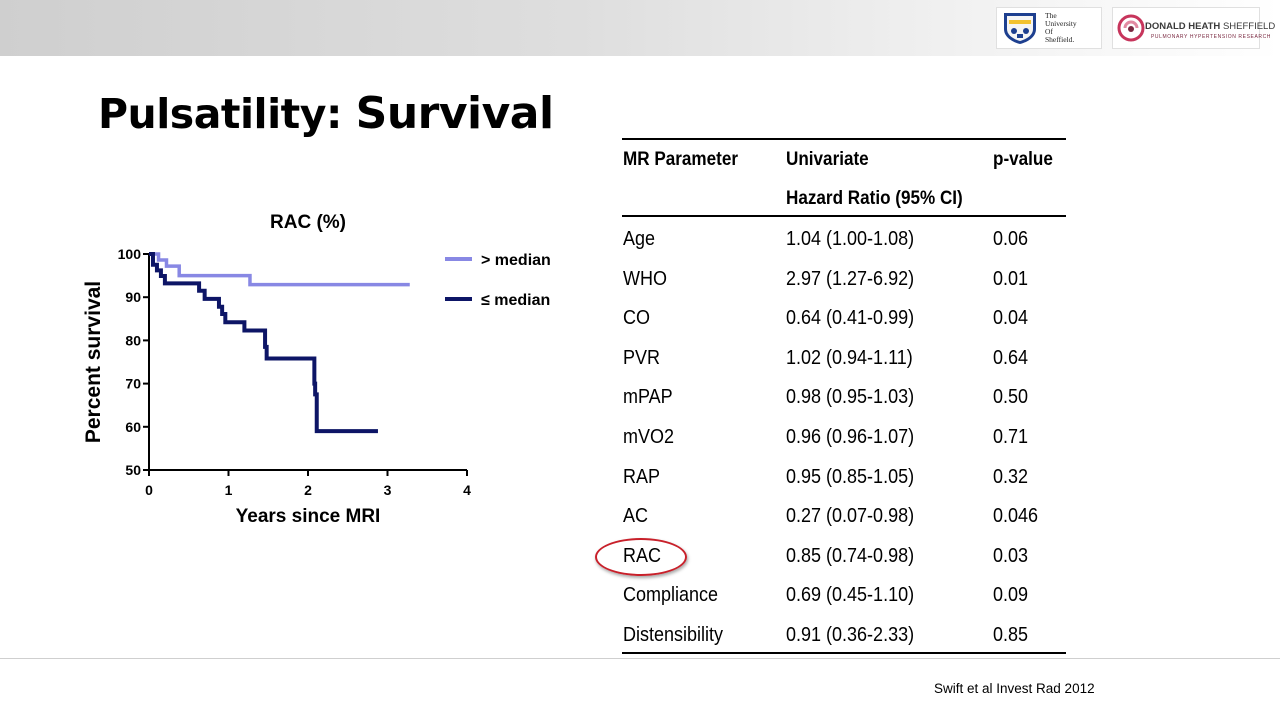 Image resolution: width=1280 pixels, height=720 pixels. I want to click on param-cell: Age, so click(639, 239).